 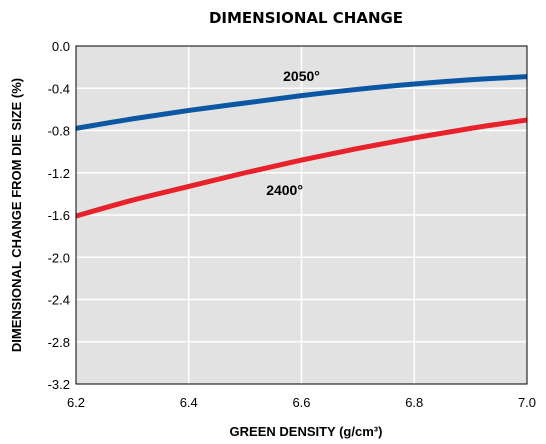 What do you see at coordinates (306, 431) in the screenshot?
I see `x-axis-label: GREEN DENSITY (g/cm³)` at bounding box center [306, 431].